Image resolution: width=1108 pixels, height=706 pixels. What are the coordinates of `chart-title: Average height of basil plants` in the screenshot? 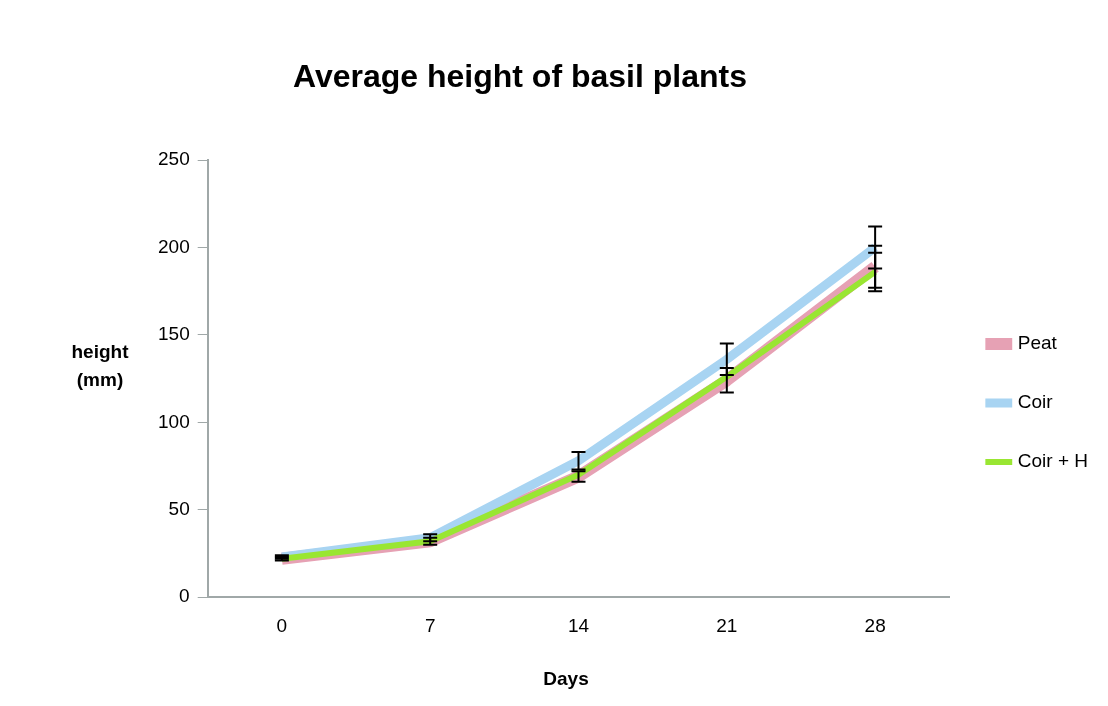 It's located at (520, 76).